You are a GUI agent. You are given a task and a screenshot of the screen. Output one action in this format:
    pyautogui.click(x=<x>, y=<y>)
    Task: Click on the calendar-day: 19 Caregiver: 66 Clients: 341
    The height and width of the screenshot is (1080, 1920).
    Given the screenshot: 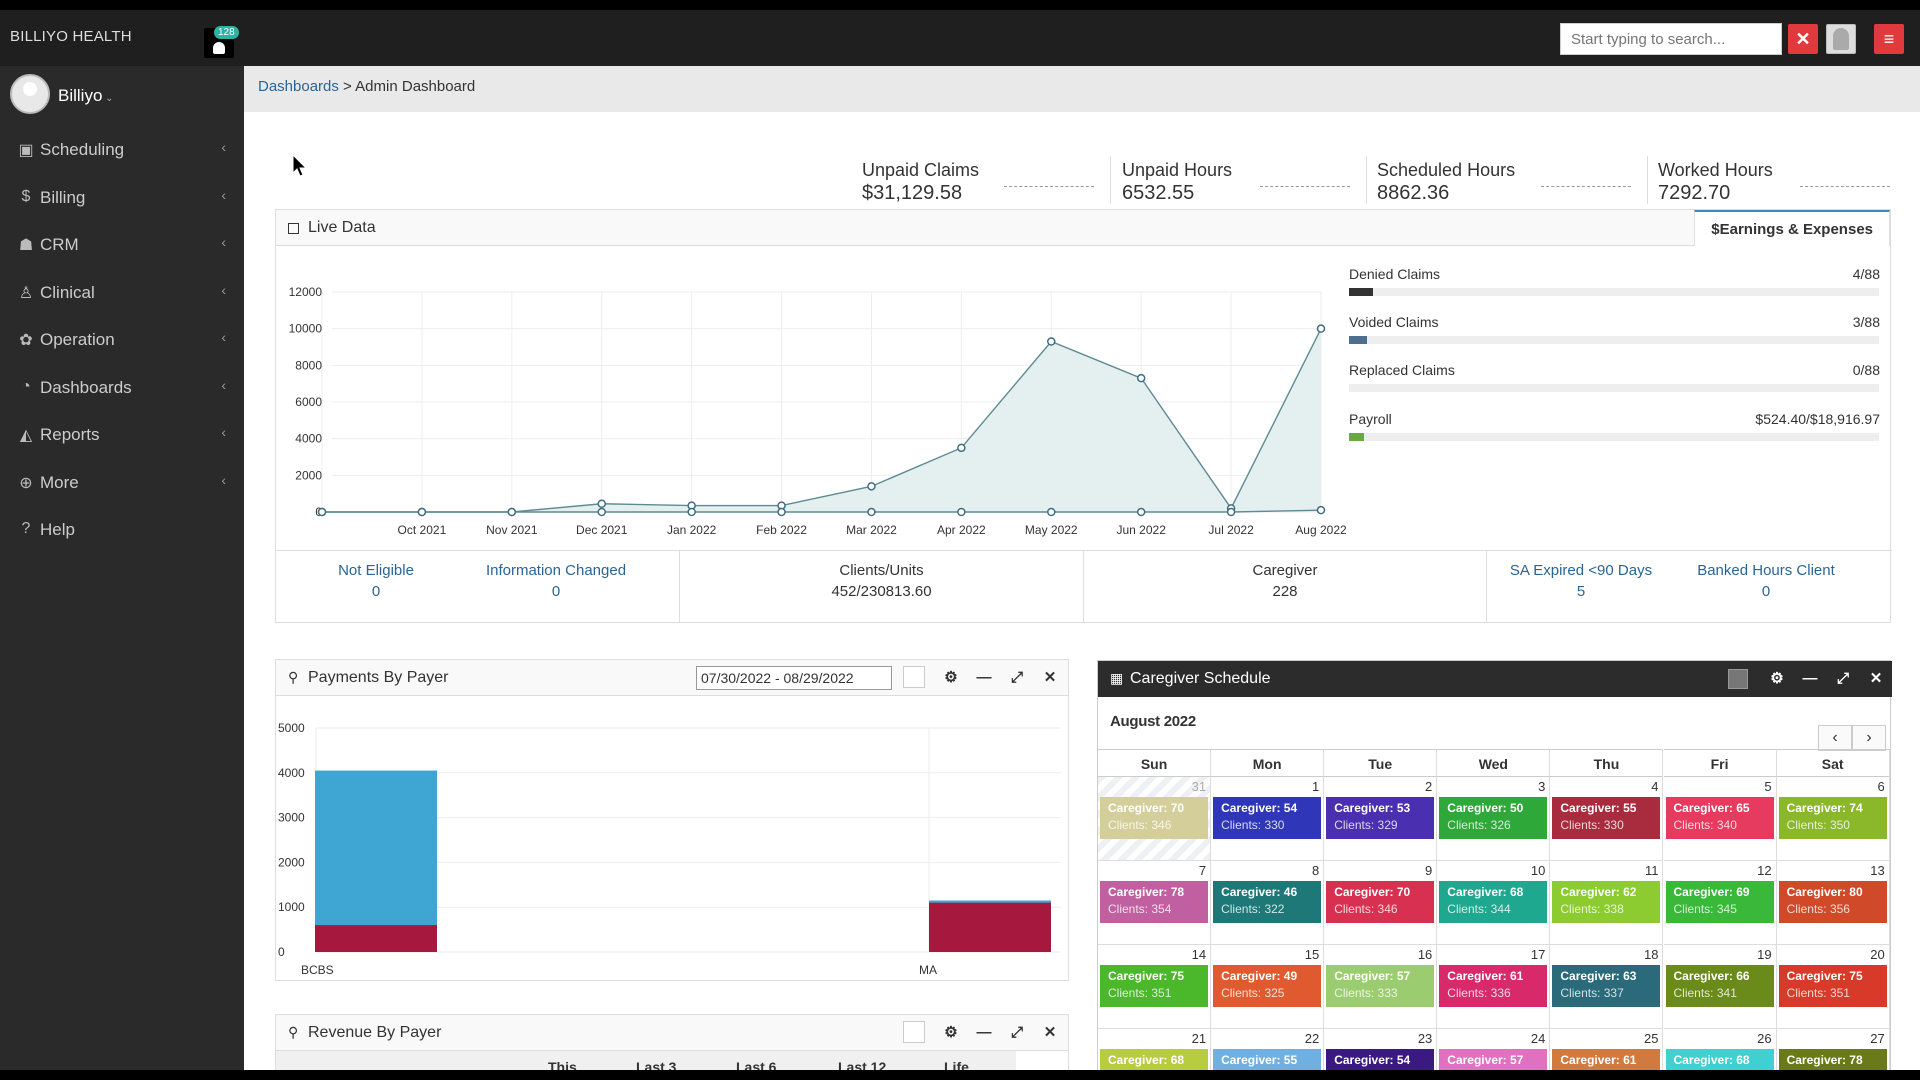 What is the action you would take?
    pyautogui.click(x=1720, y=987)
    